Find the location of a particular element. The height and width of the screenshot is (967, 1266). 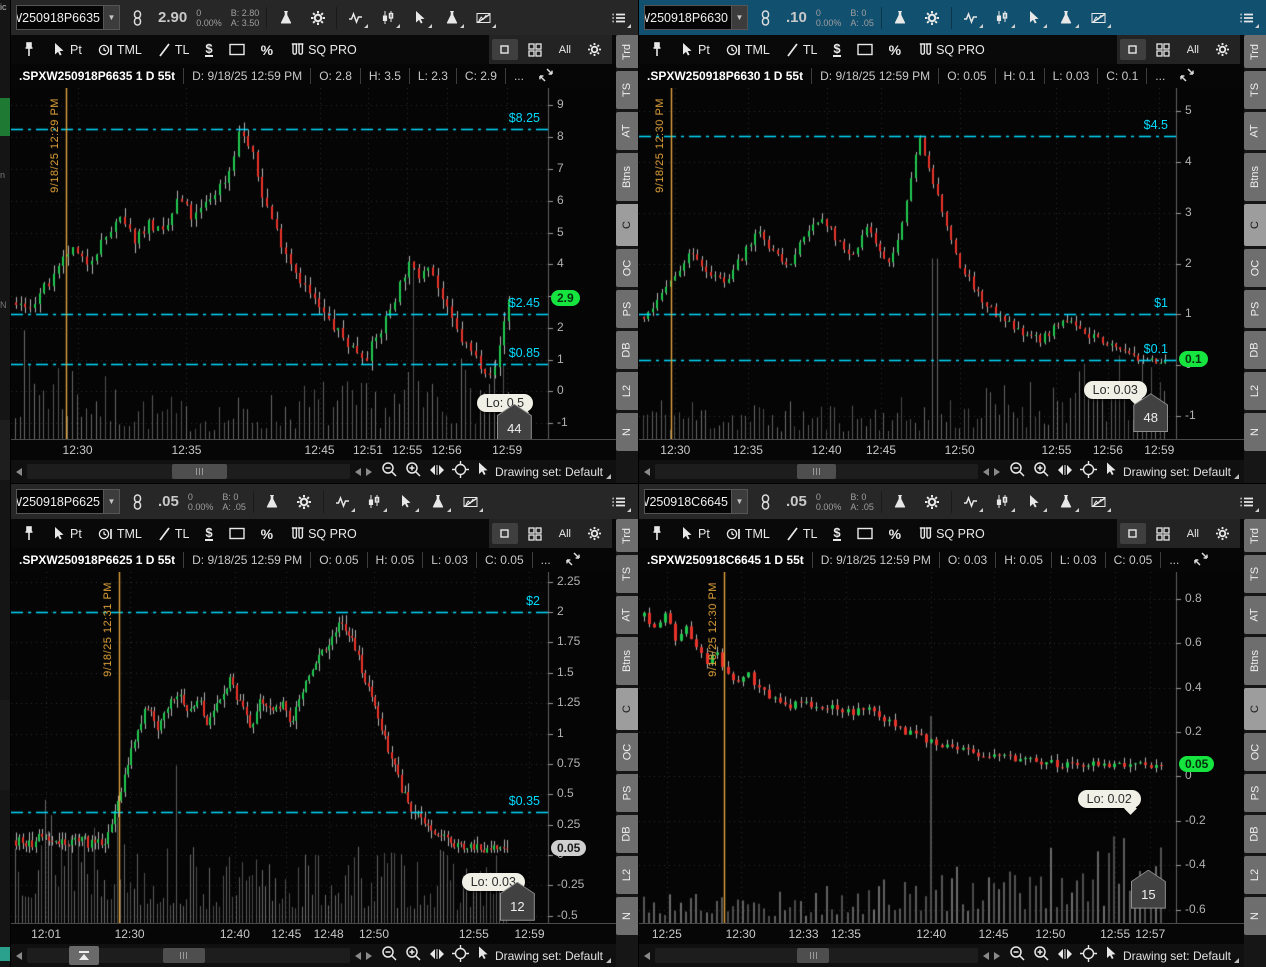

symbol-input-value: SPXW250918P6625 is located at coordinates (58, 501).